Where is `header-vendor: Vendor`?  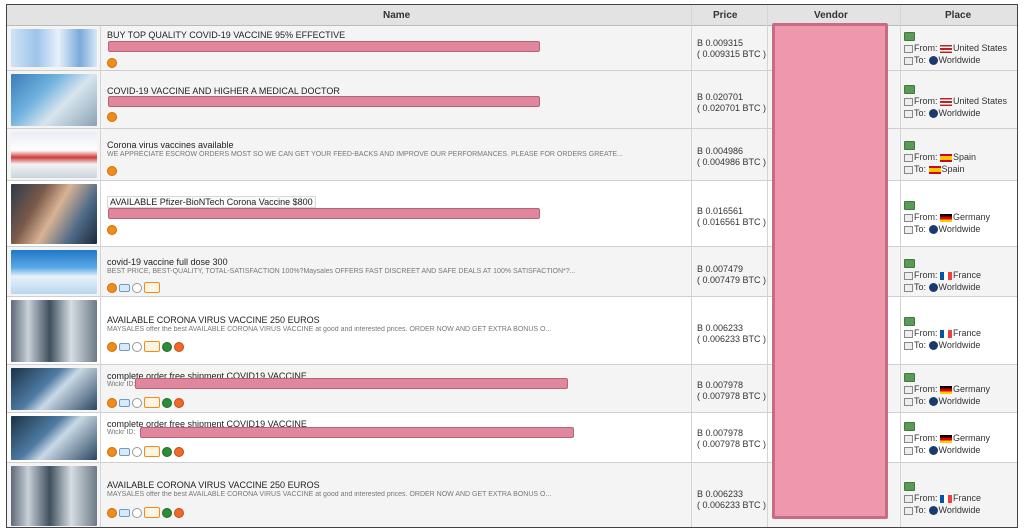
header-vendor: Vendor is located at coordinates (831, 15).